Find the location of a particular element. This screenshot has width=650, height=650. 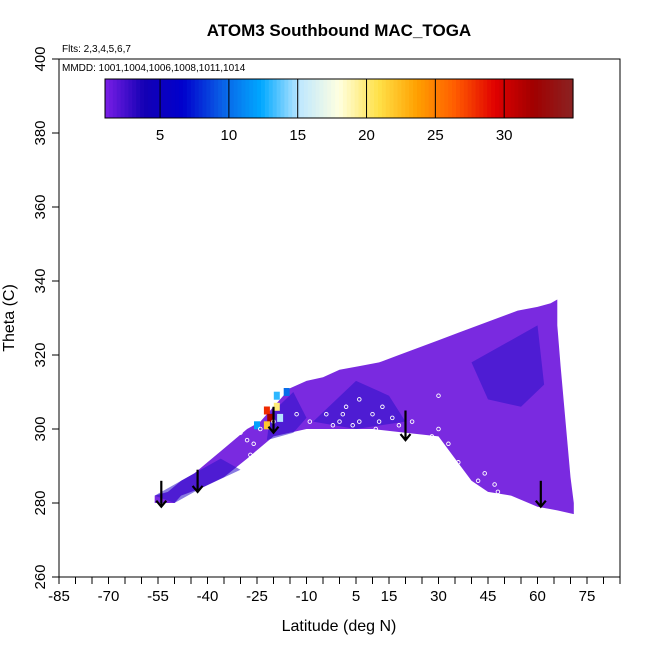

y-axis-label: Theta (C) is located at coordinates (9, 318).